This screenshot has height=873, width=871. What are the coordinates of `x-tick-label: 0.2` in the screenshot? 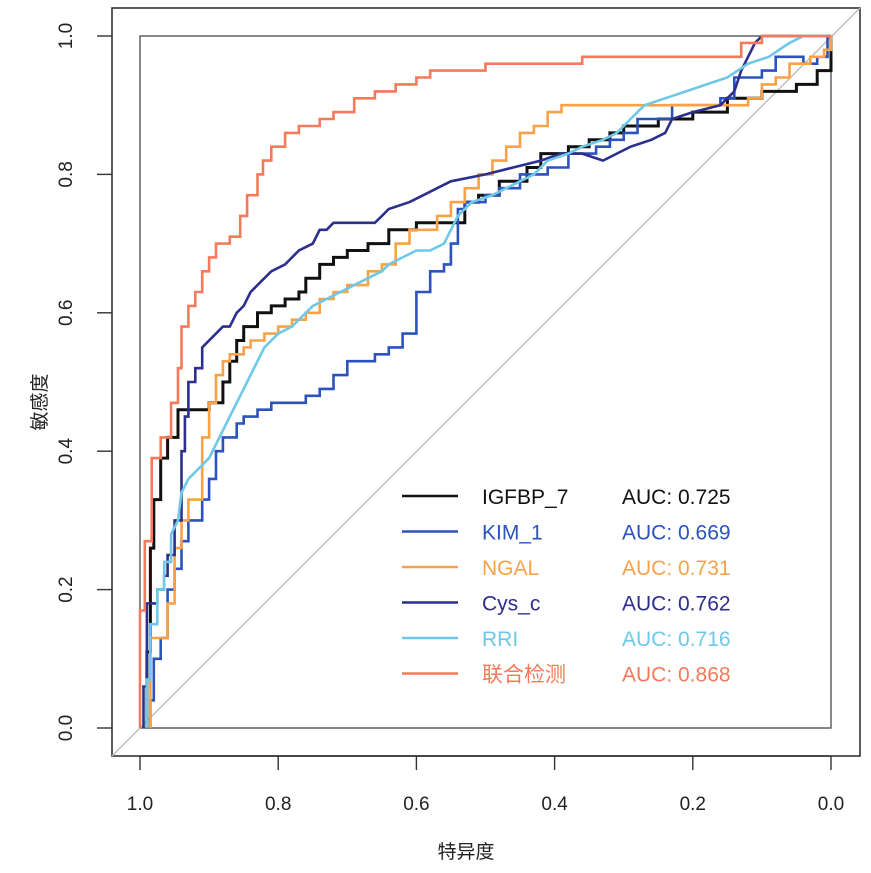 It's located at (693, 804).